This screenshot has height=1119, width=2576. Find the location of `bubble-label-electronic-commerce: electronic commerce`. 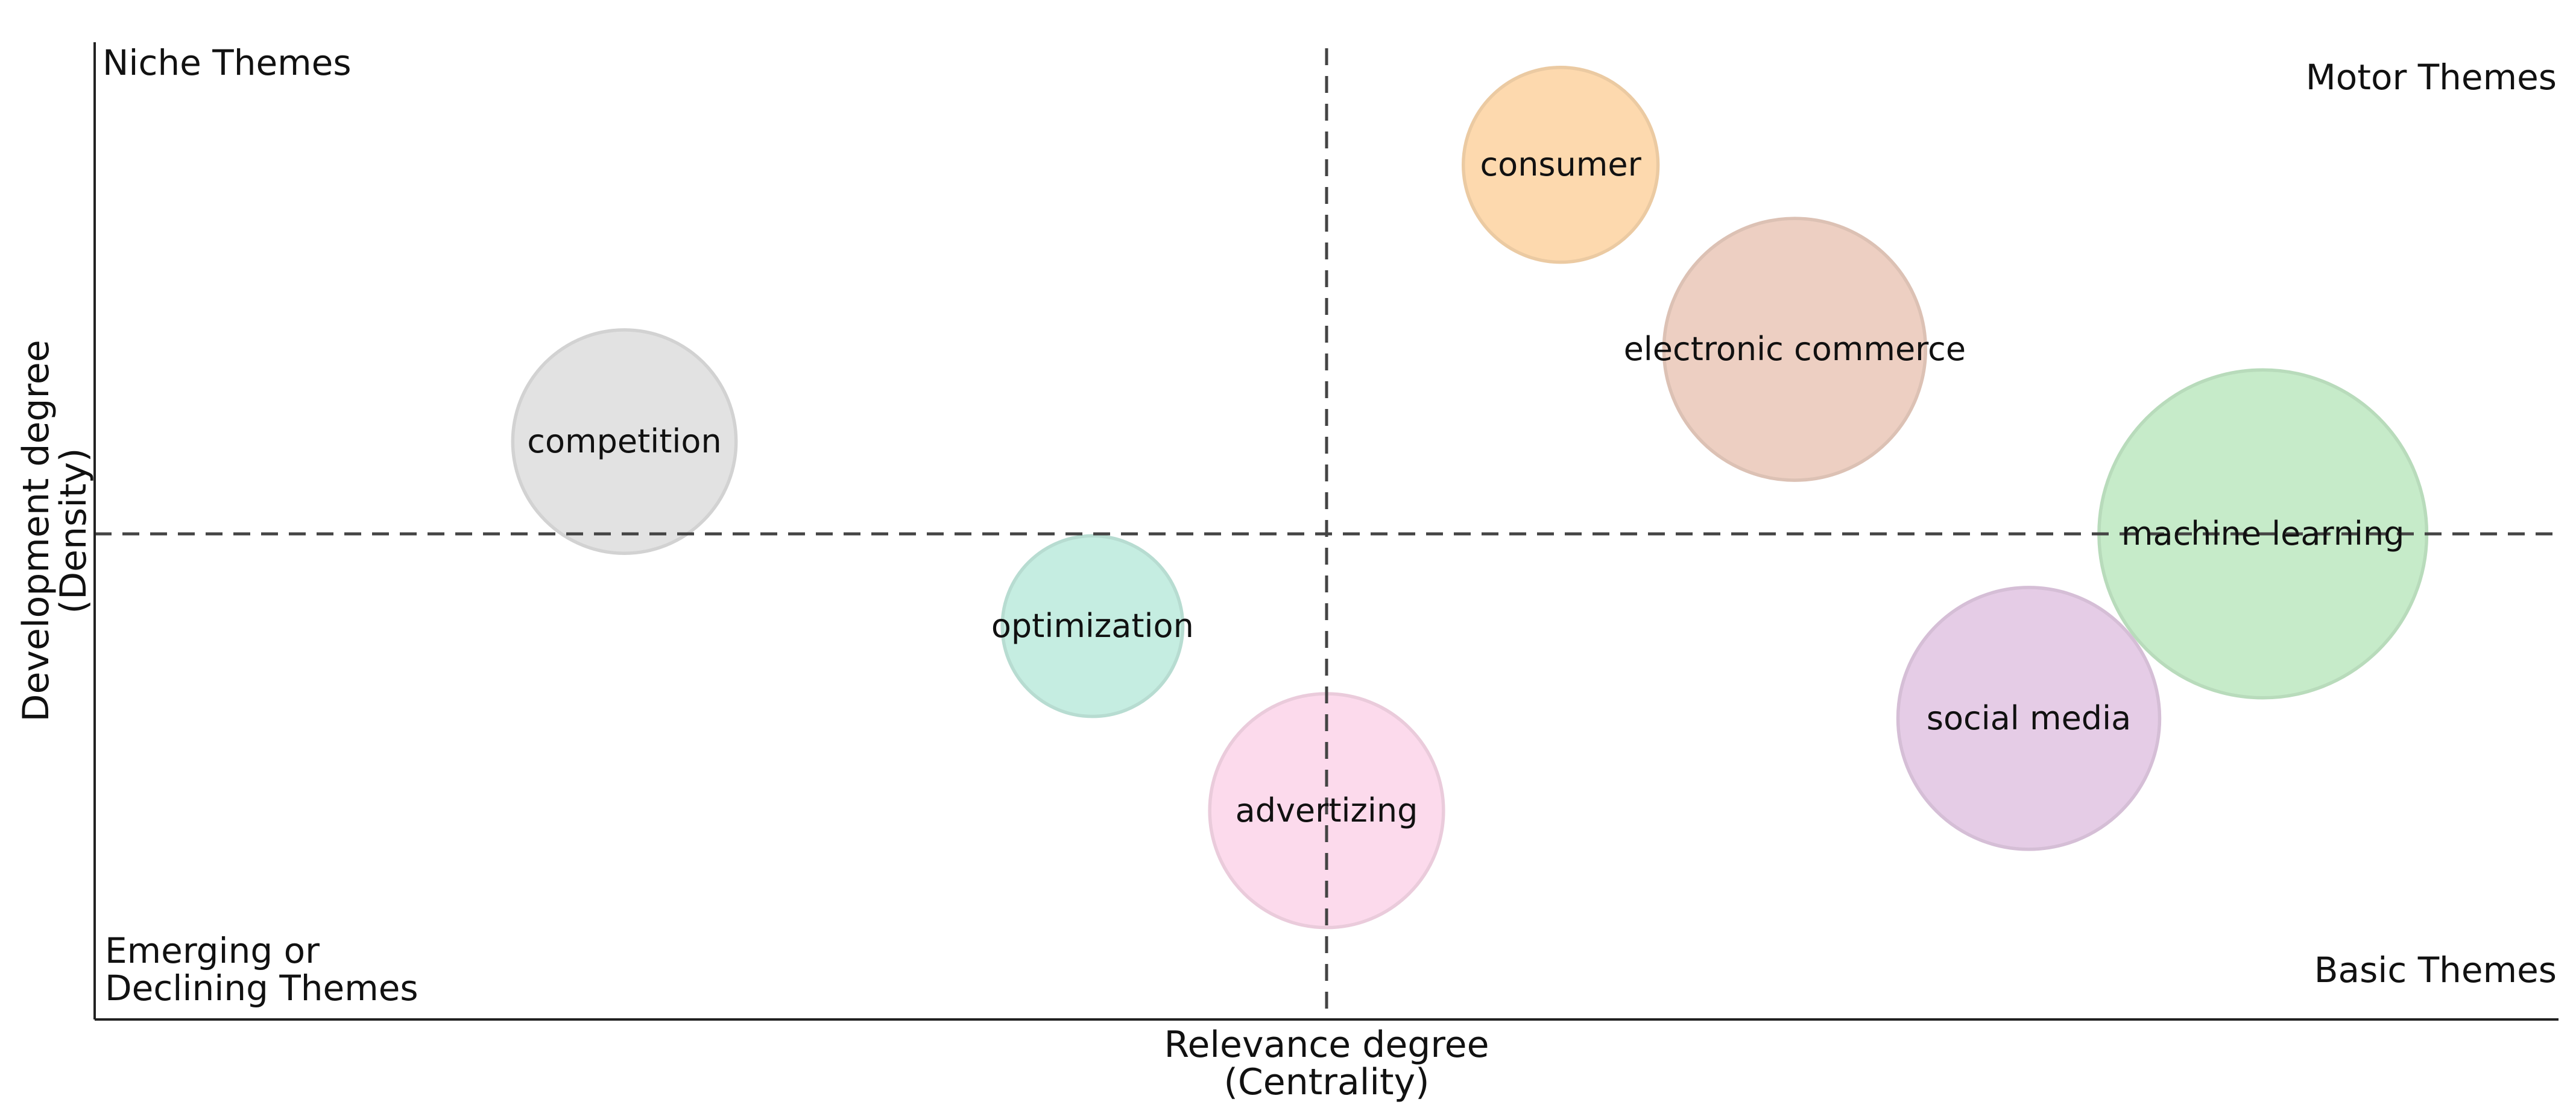

bubble-label-electronic-commerce: electronic commerce is located at coordinates (1795, 349).